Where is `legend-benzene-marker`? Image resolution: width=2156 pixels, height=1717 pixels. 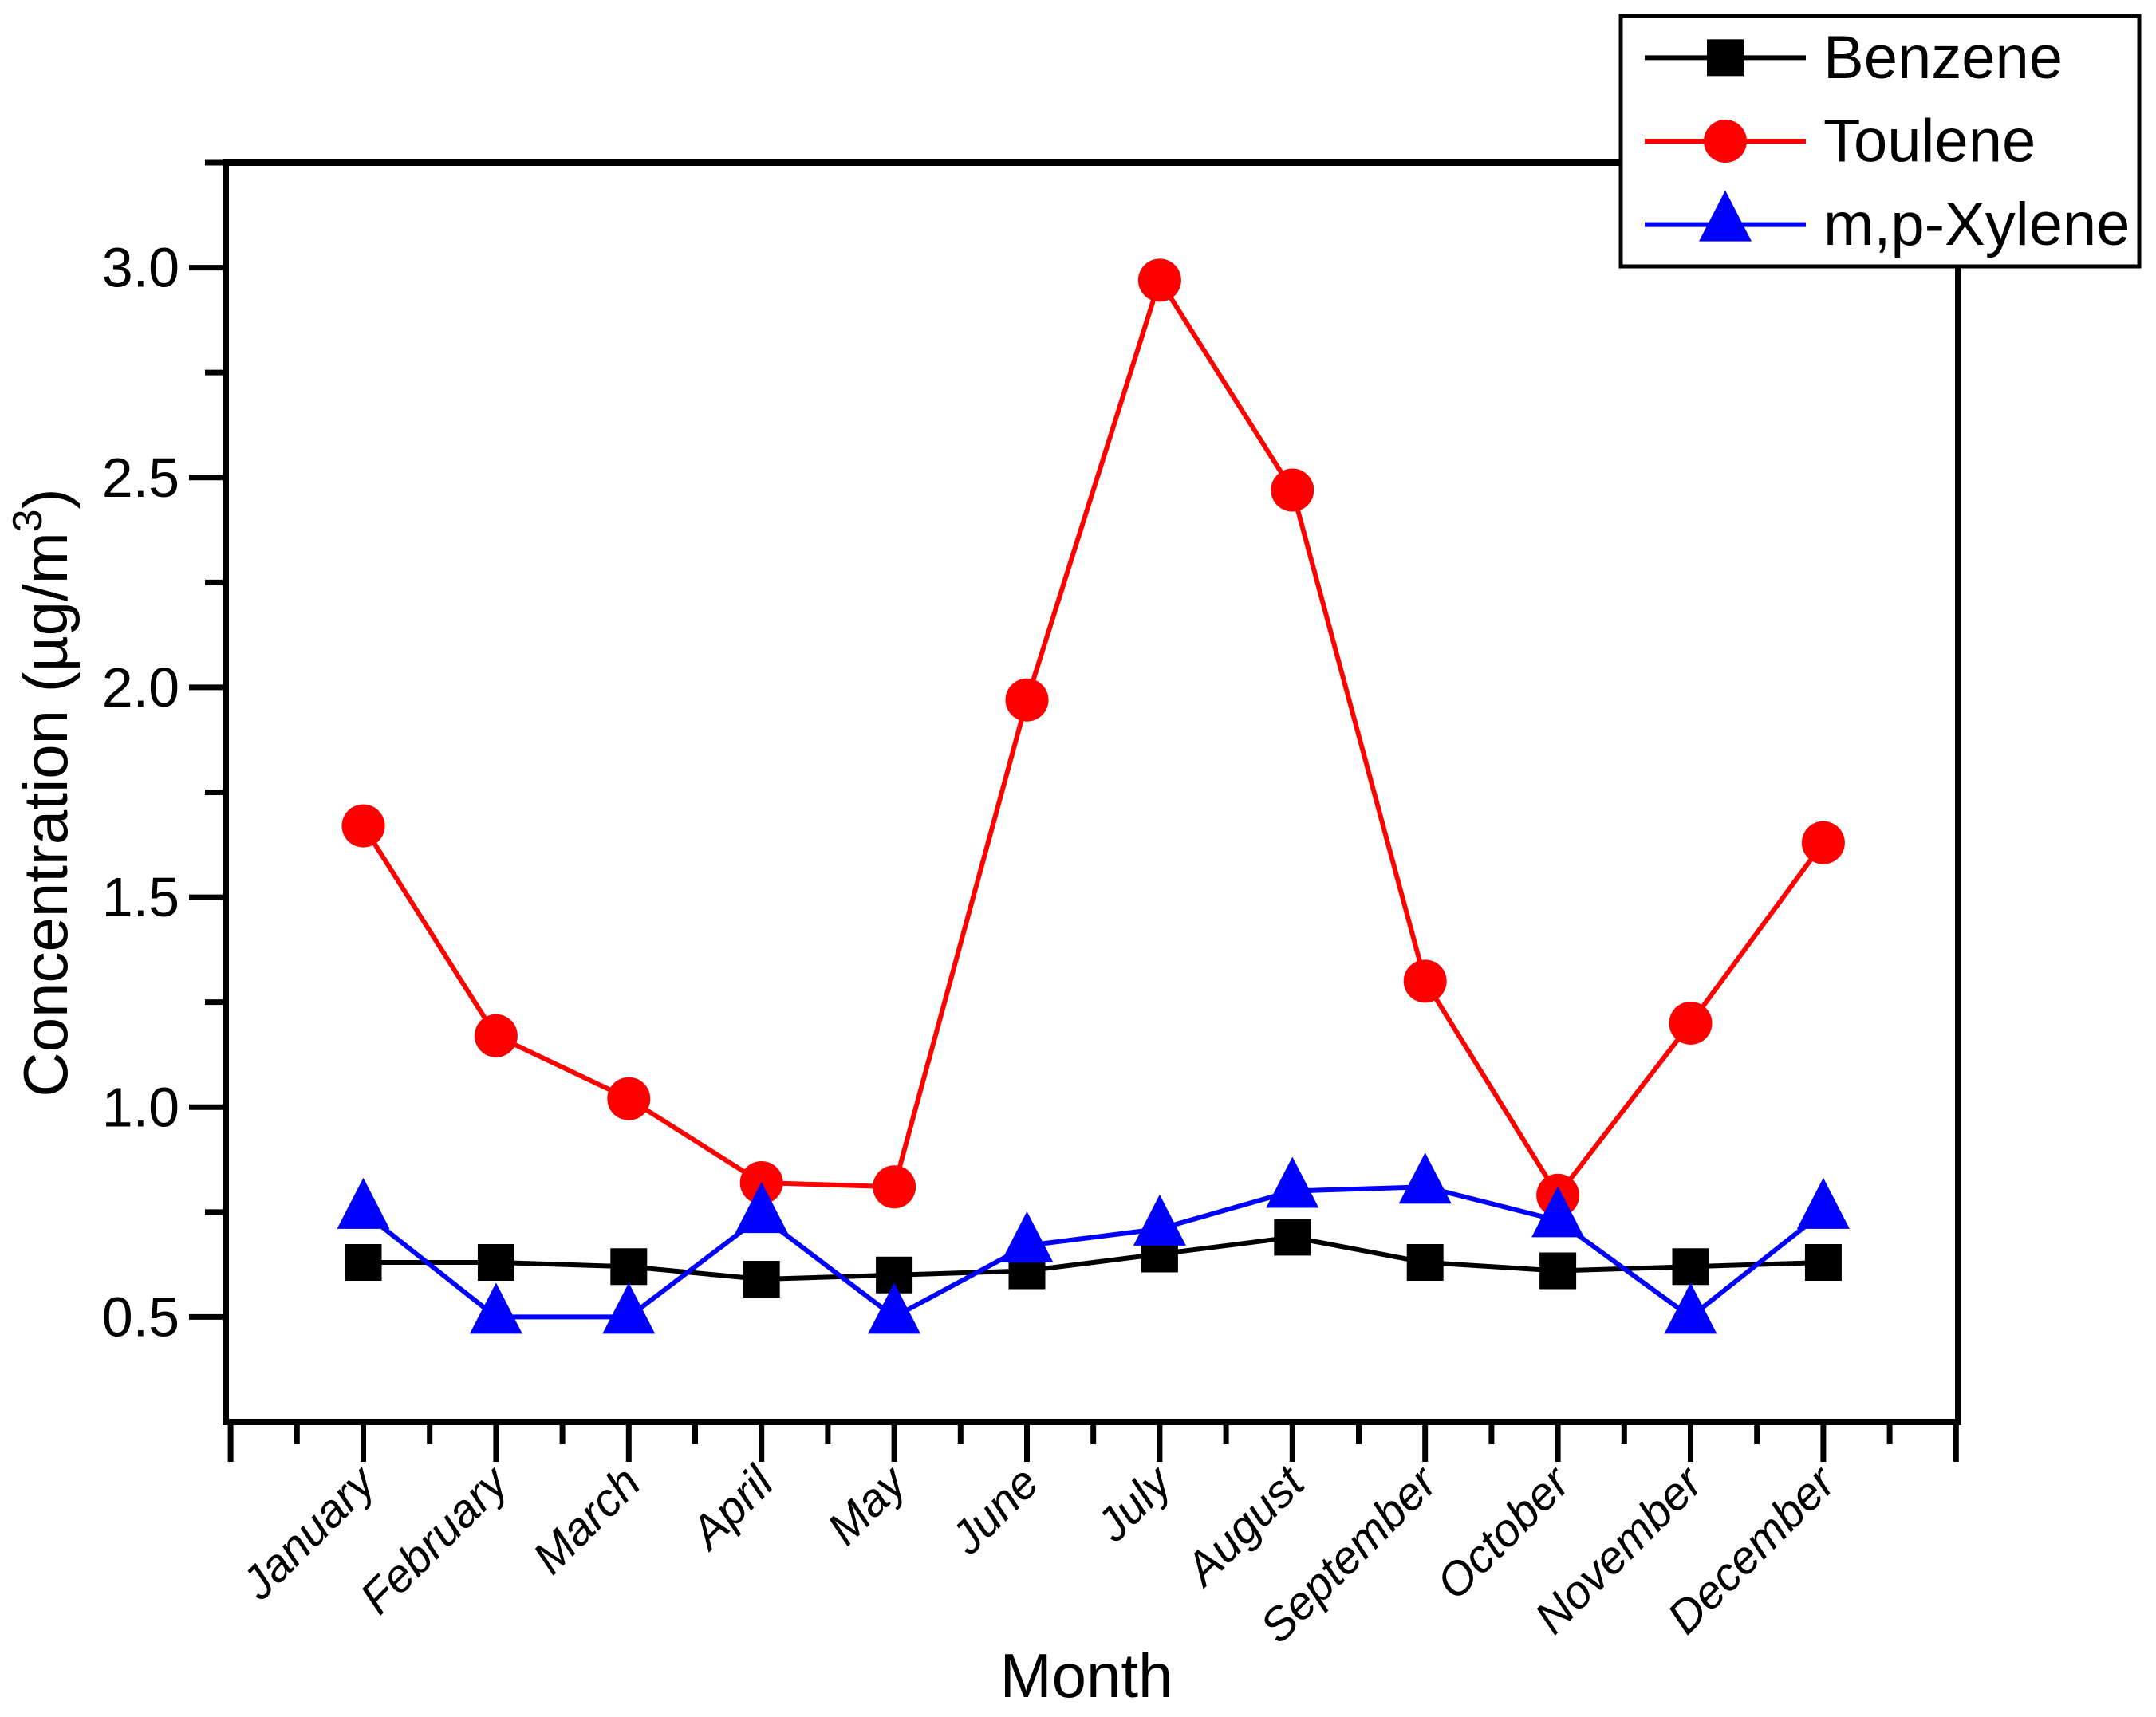
legend-benzene-marker is located at coordinates (1726, 58).